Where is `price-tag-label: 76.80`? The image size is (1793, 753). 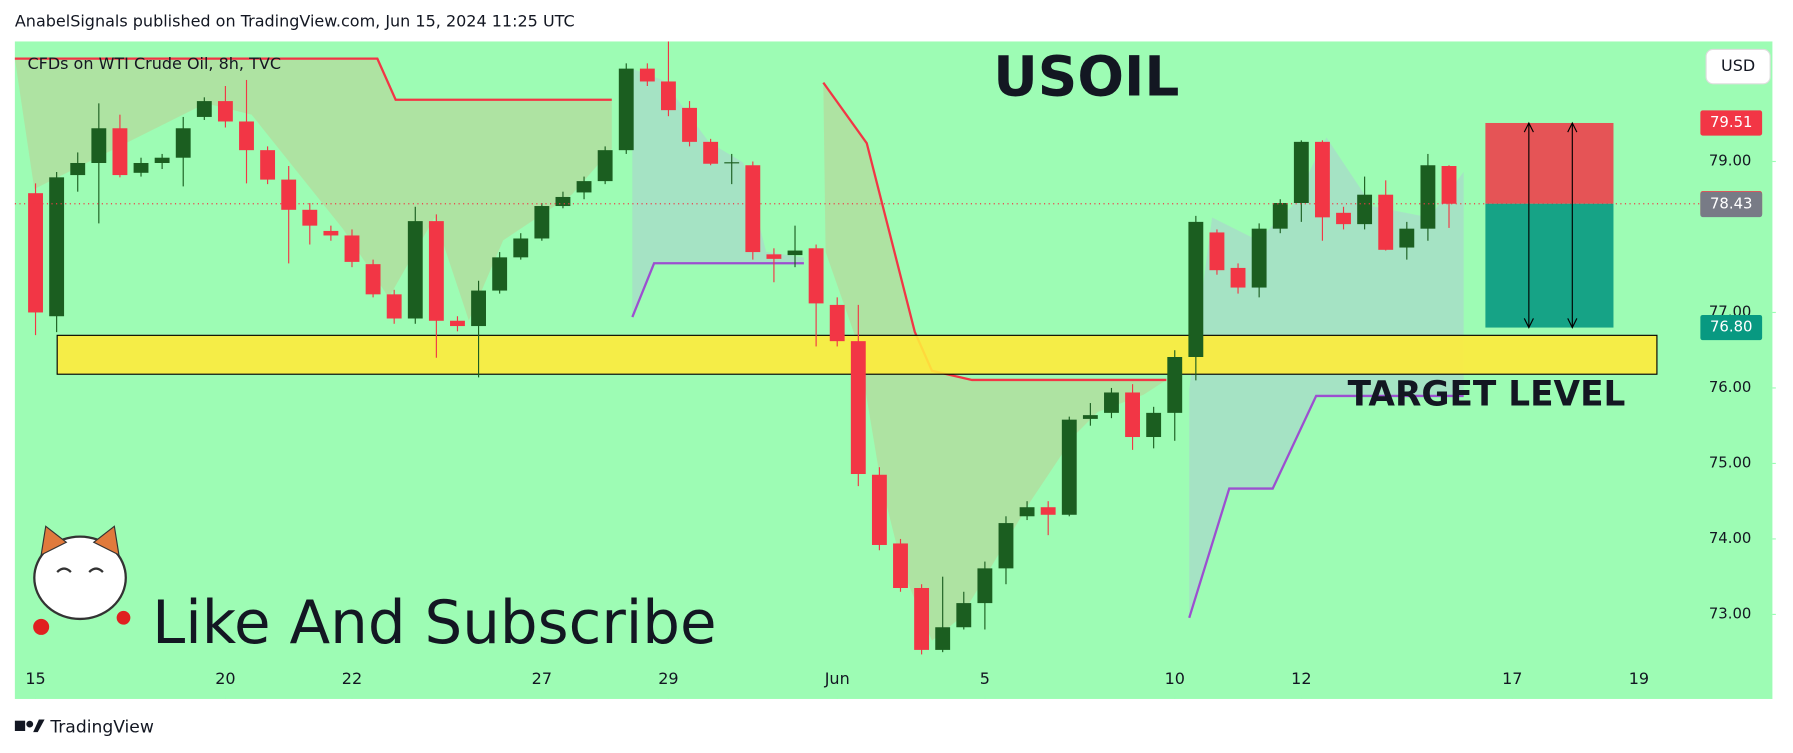
price-tag-label: 76.80 is located at coordinates (1731, 327).